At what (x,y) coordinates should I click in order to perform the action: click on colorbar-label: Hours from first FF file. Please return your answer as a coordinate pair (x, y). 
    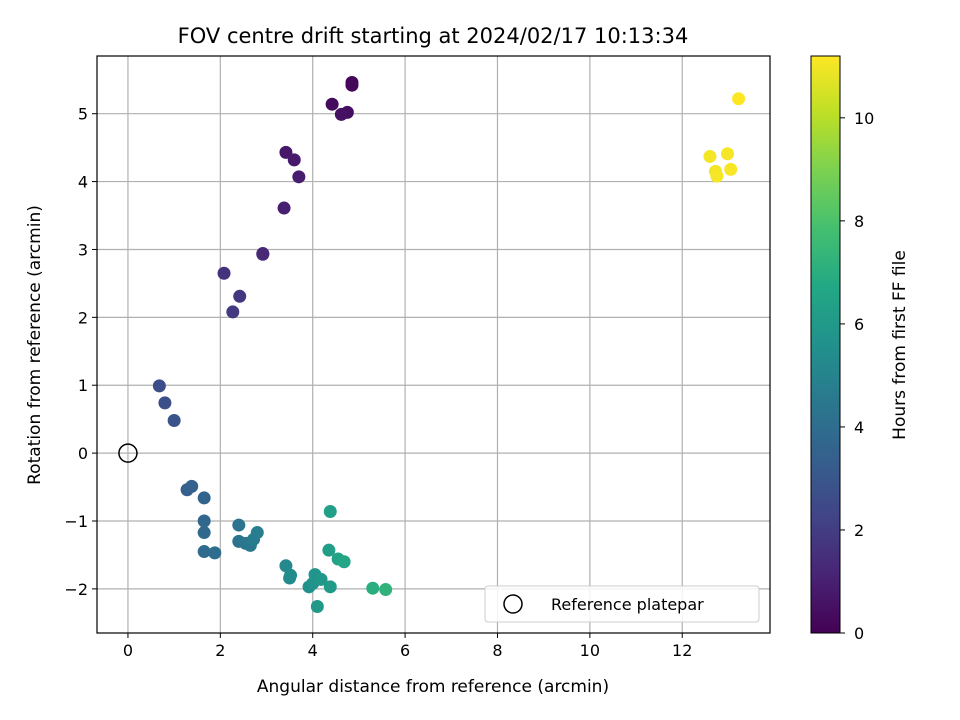
    Looking at the image, I should click on (900, 345).